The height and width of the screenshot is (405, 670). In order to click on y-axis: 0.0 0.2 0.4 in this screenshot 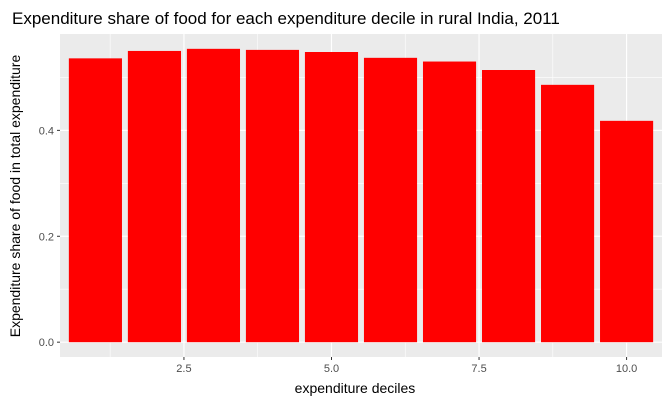, I will do `click(49, 237)`.